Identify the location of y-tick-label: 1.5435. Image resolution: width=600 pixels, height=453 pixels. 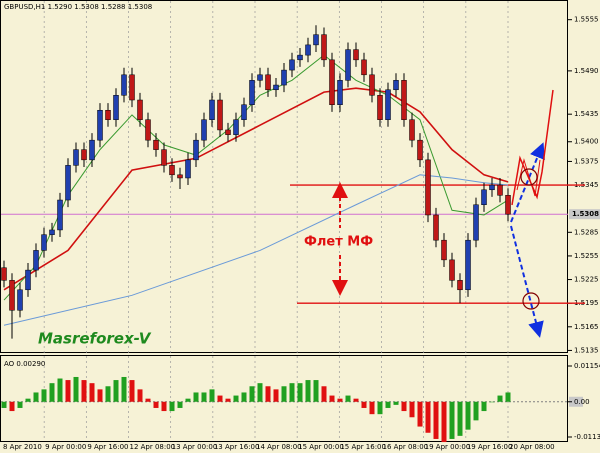
(586, 114).